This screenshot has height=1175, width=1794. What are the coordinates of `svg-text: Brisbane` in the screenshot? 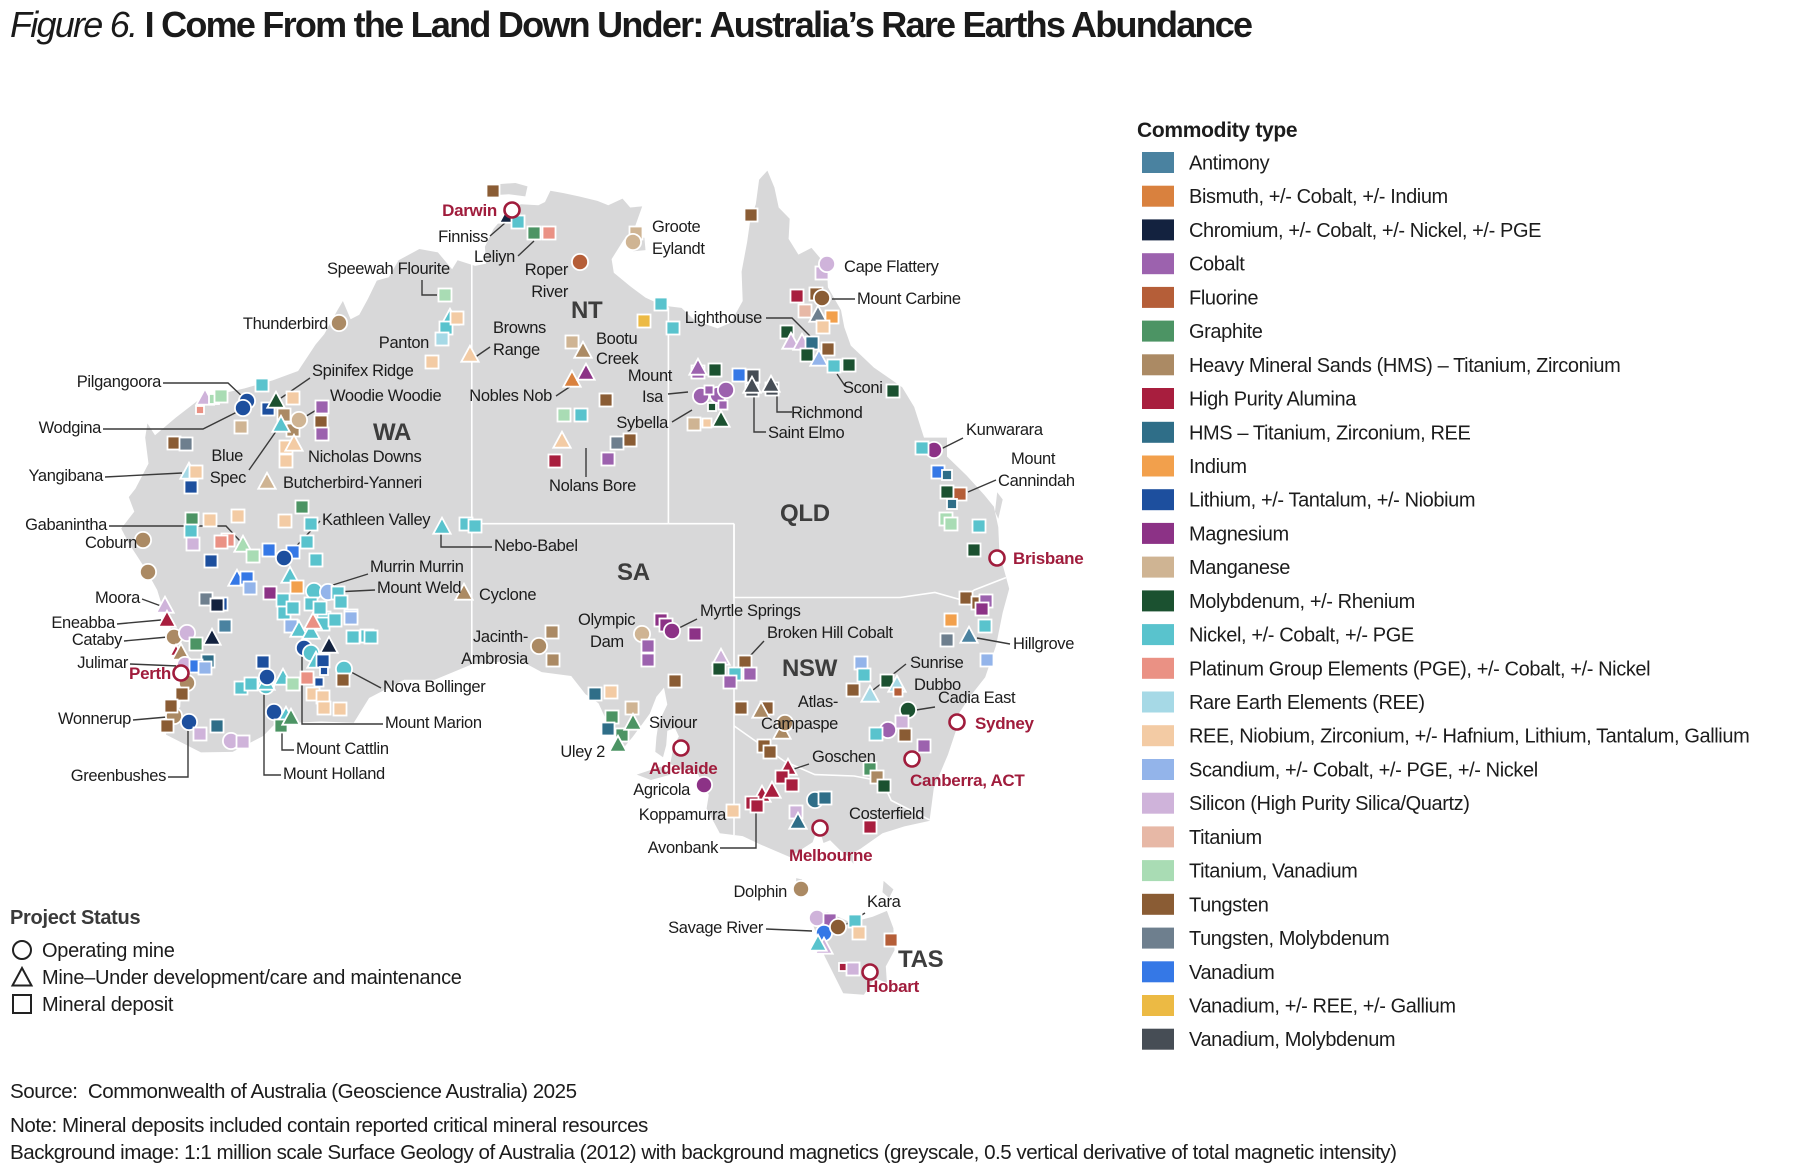 It's located at (1048, 558).